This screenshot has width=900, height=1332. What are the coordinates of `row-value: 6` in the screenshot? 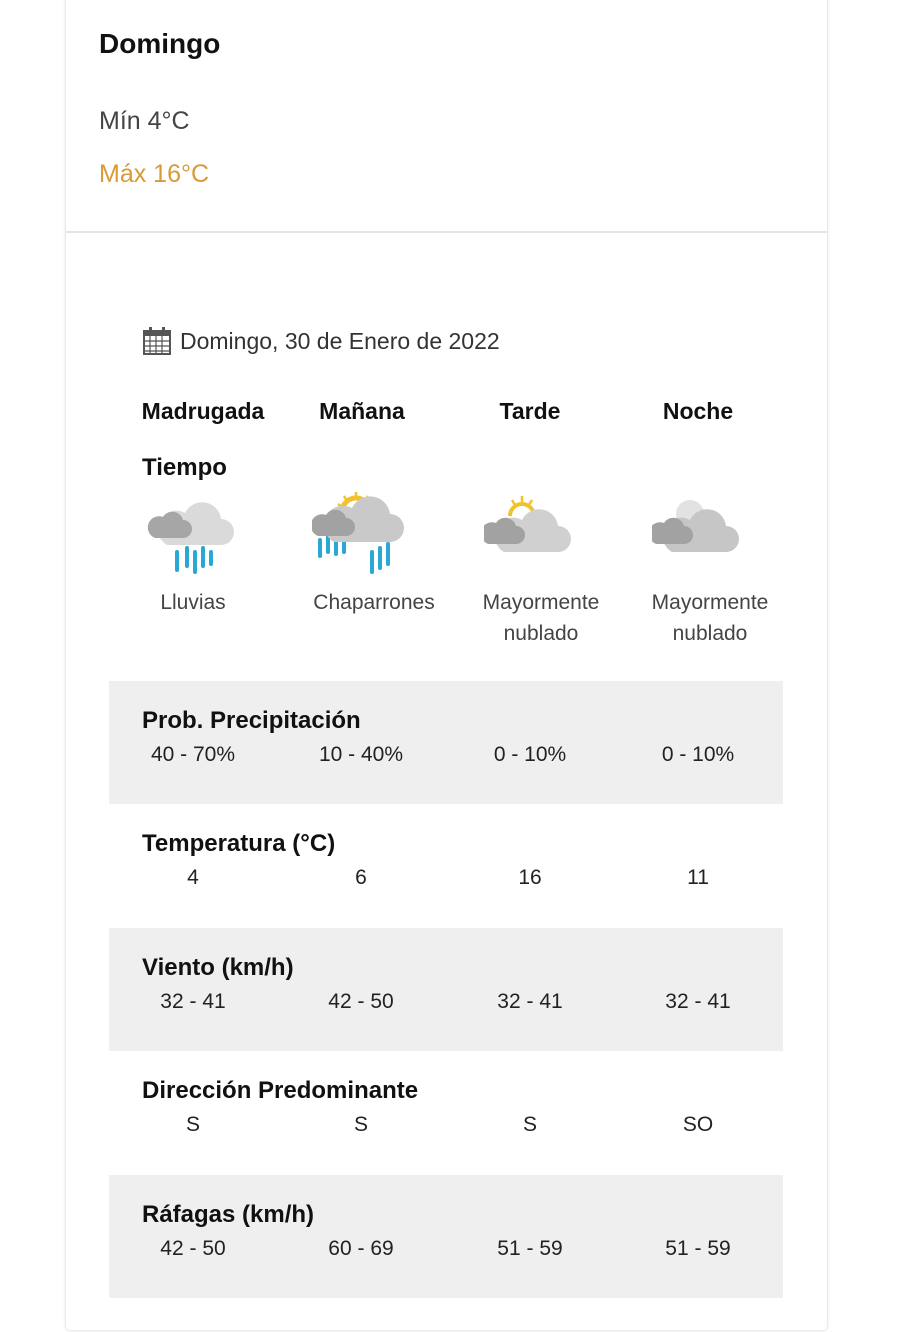 It's located at (361, 877).